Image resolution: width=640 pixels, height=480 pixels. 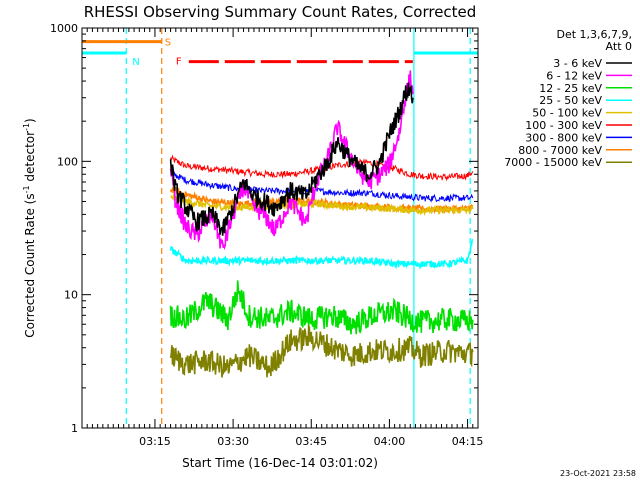 I want to click on flag-label-0: S, so click(x=168, y=43).